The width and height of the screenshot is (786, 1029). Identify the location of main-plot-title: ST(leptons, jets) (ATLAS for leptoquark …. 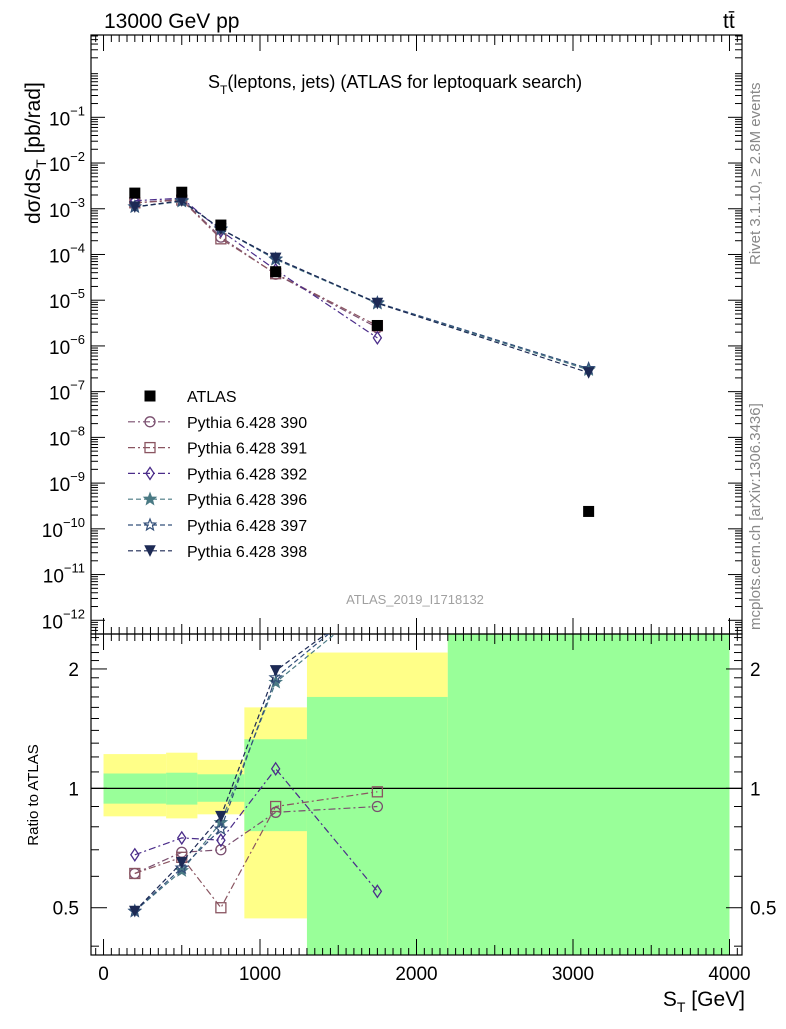
(395, 84).